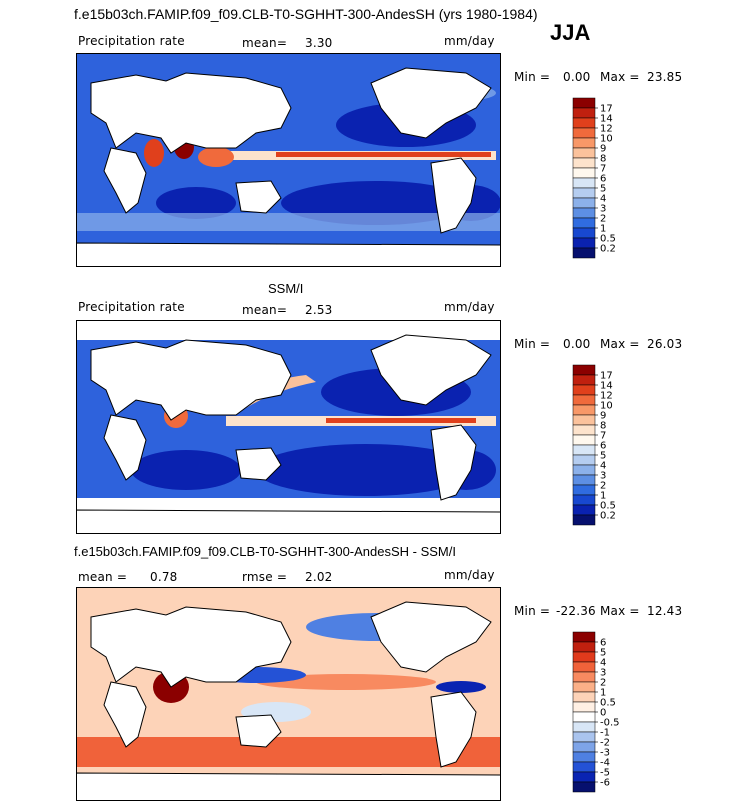 This screenshot has height=807, width=733. What do you see at coordinates (605, 773) in the screenshot?
I see `colorbar-tick-label: -5` at bounding box center [605, 773].